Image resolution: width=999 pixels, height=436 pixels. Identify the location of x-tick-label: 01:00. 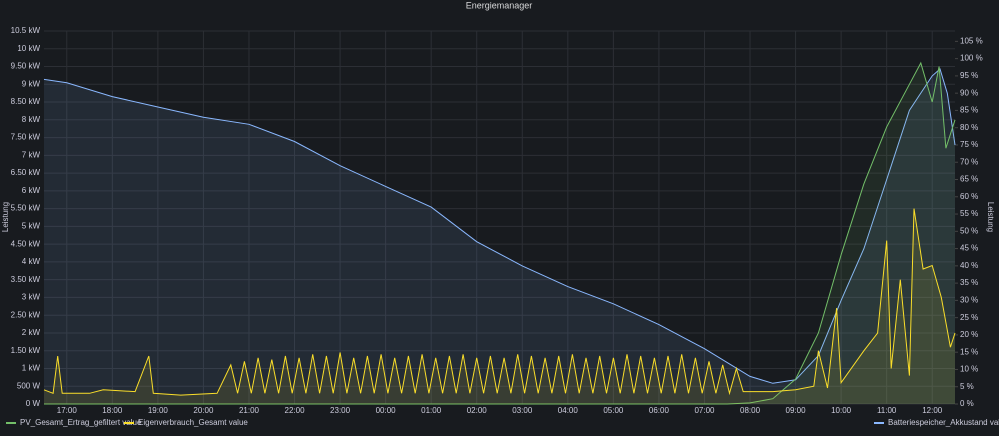
(431, 410).